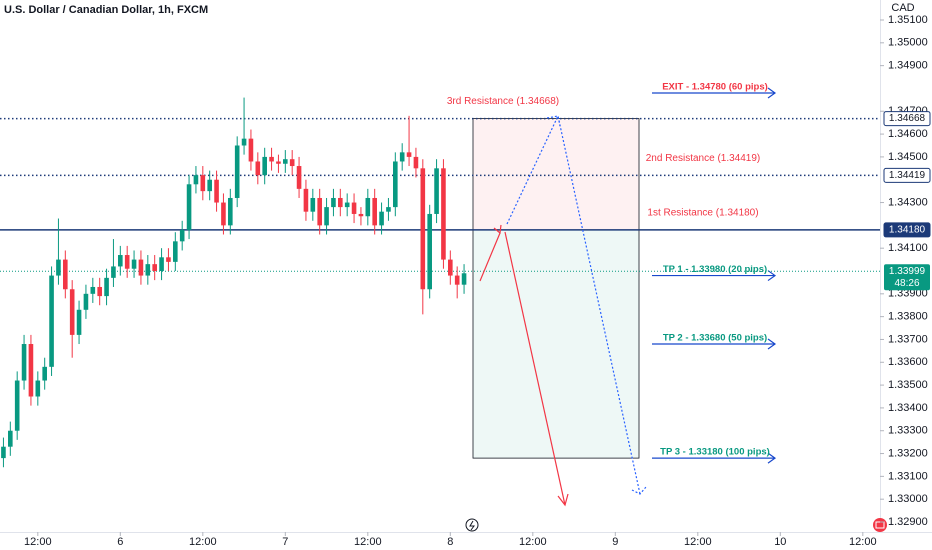 The width and height of the screenshot is (932, 550). What do you see at coordinates (908, 294) in the screenshot?
I see `y-tick-label: 1.33900` at bounding box center [908, 294].